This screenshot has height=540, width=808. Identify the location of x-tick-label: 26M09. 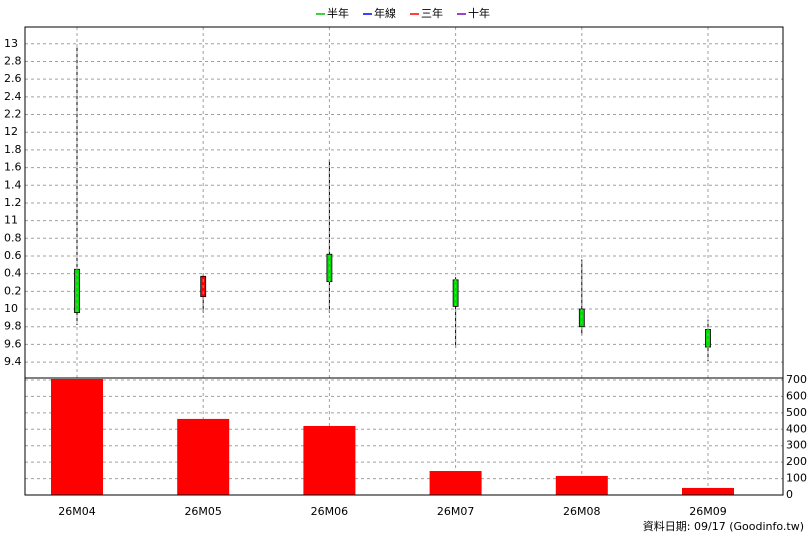
(708, 511).